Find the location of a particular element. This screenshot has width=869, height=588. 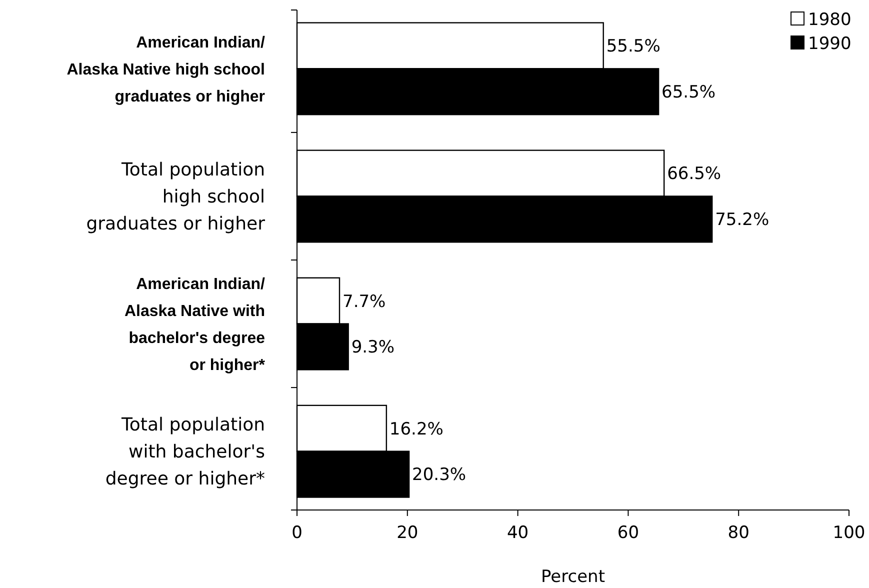

x-axis-title: Percent is located at coordinates (573, 577).